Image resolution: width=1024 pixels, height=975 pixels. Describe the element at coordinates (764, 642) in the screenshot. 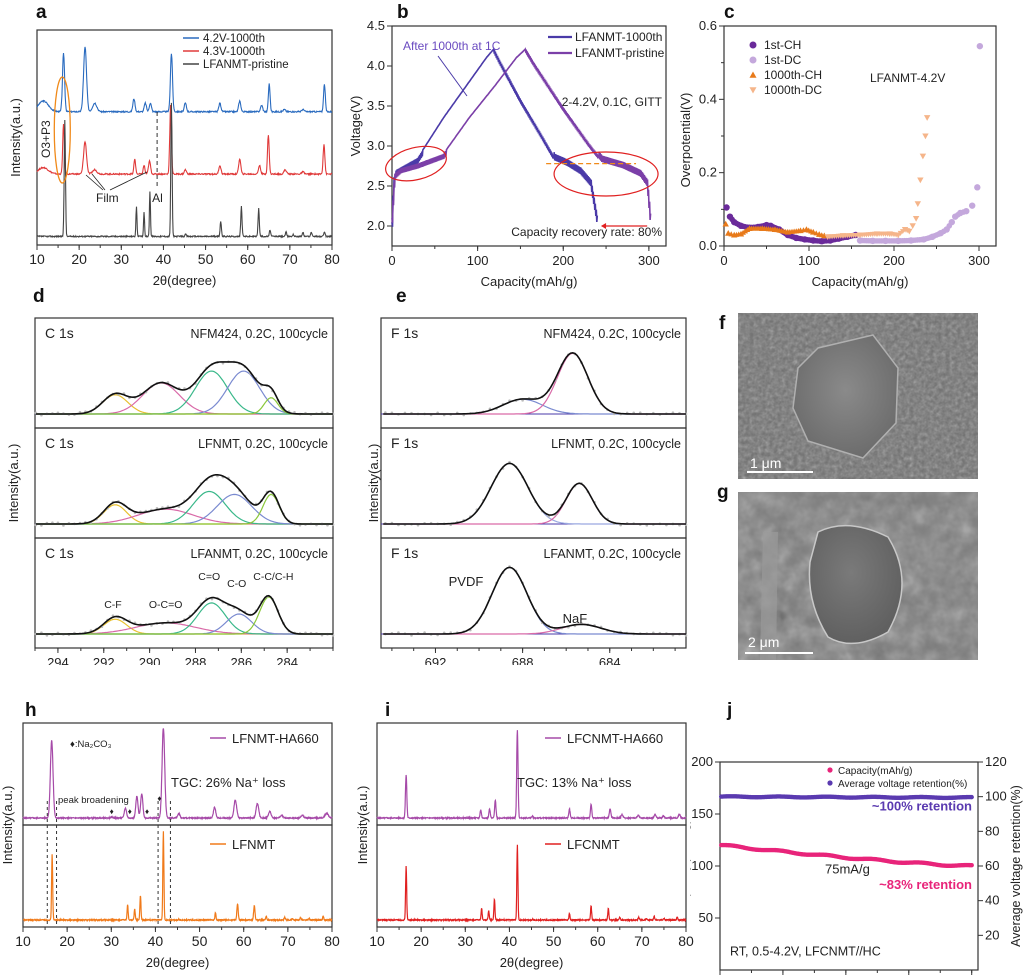

I see `scale-bar-label-g: 2 μm` at that location.